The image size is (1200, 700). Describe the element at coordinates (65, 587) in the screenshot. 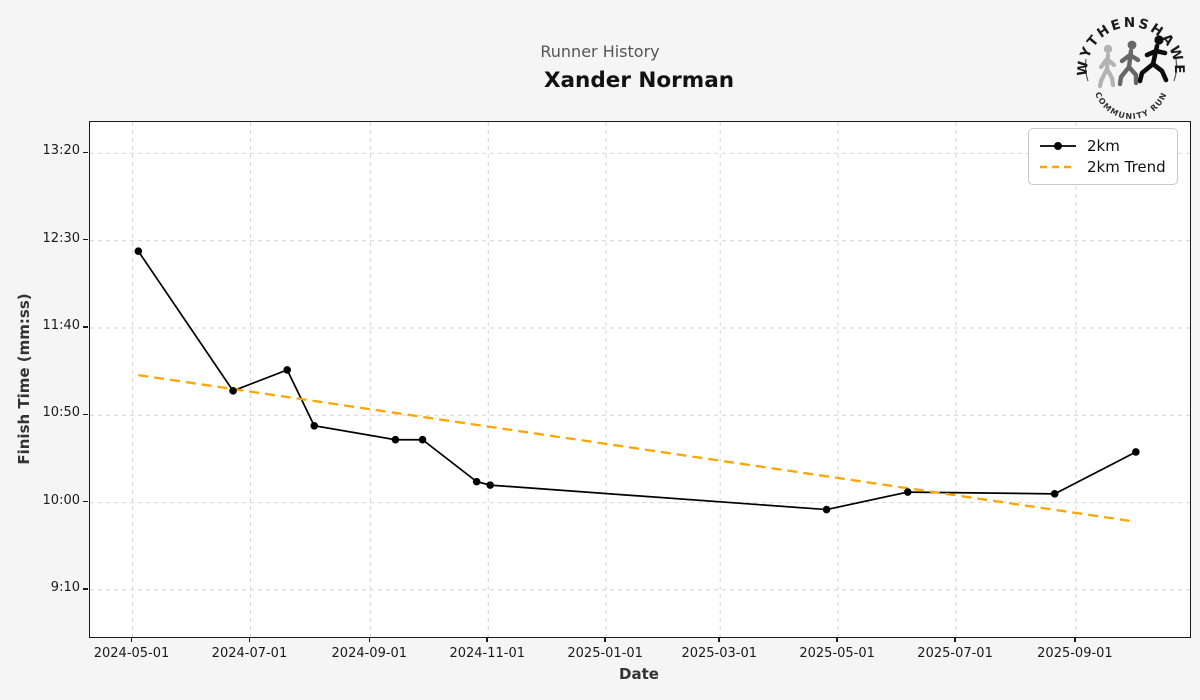

I see `y-tick-label: 9:10` at that location.